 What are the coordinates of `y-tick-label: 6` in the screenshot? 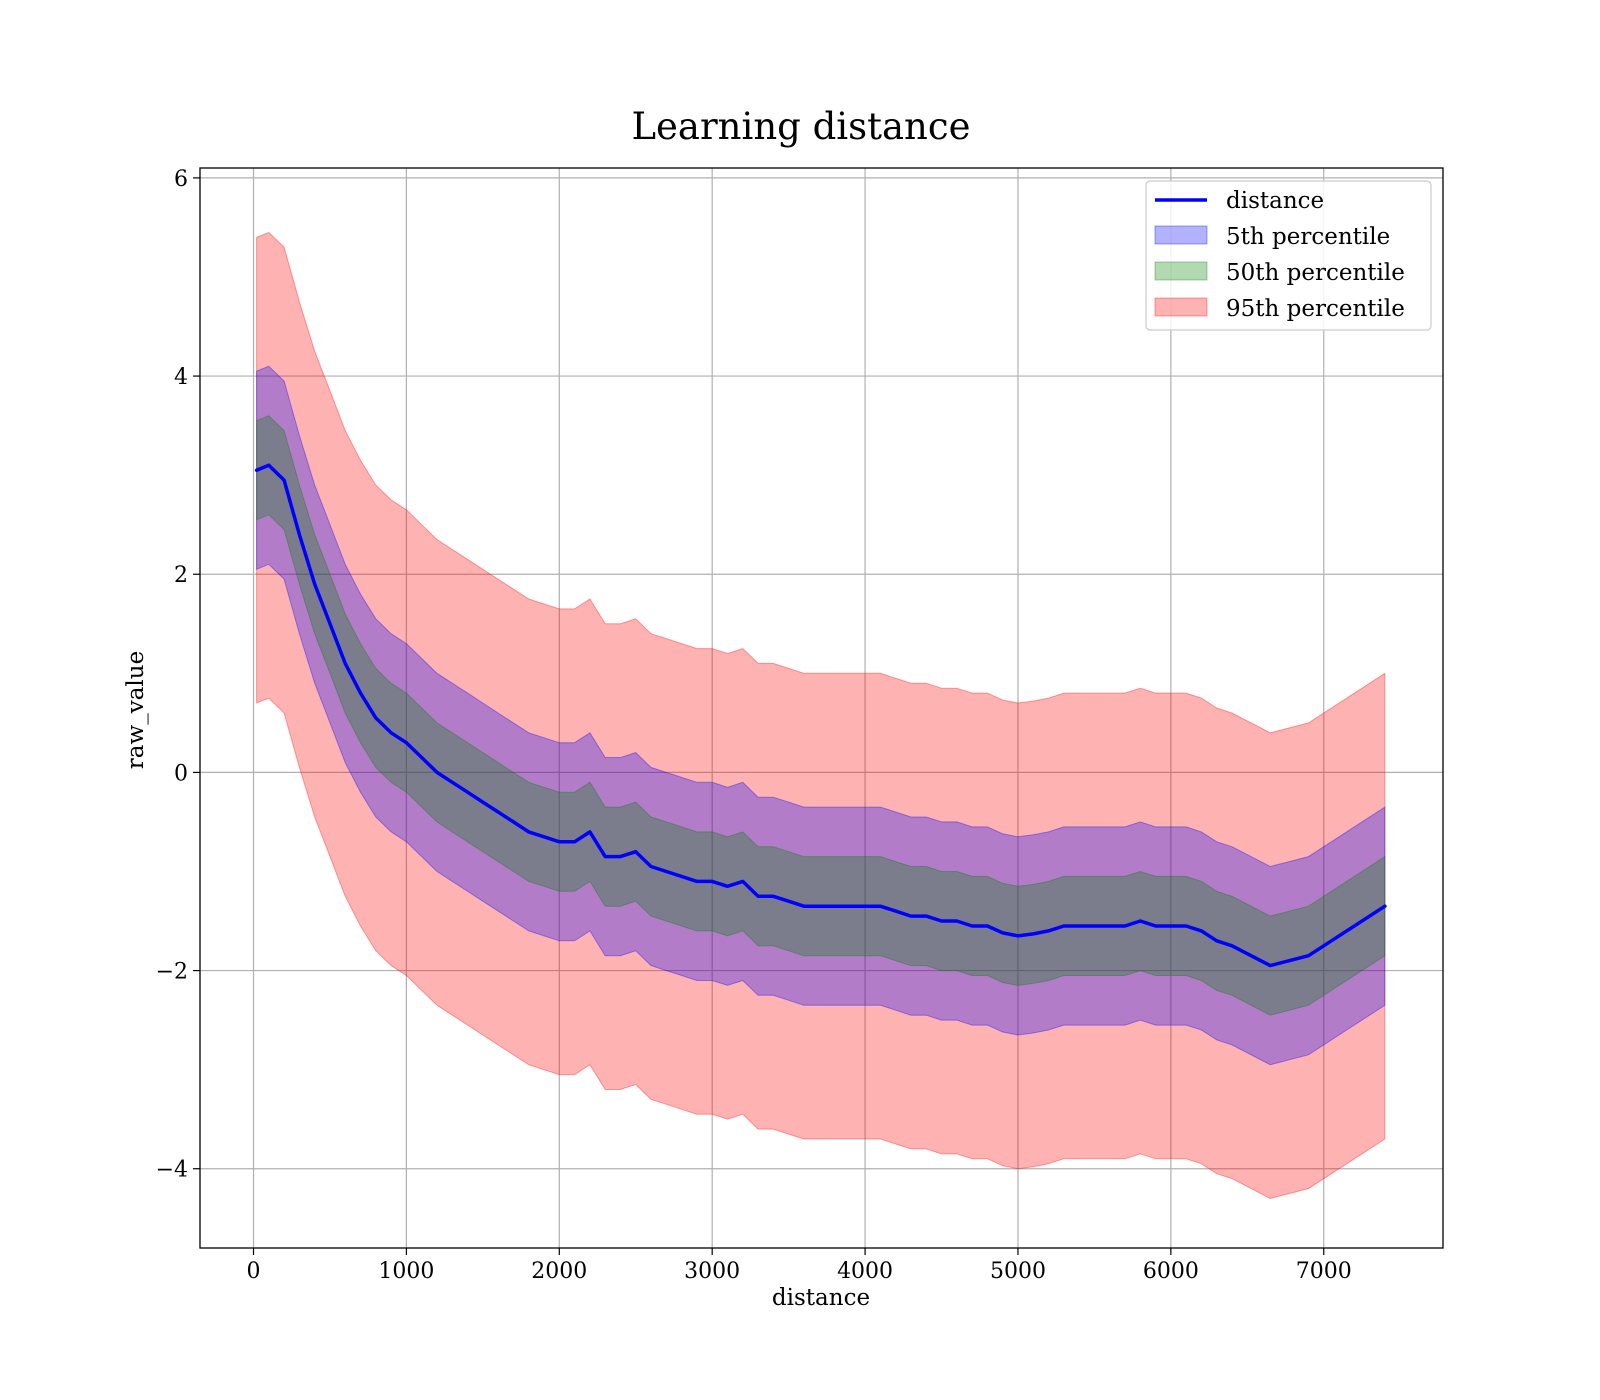 It's located at (181, 179).